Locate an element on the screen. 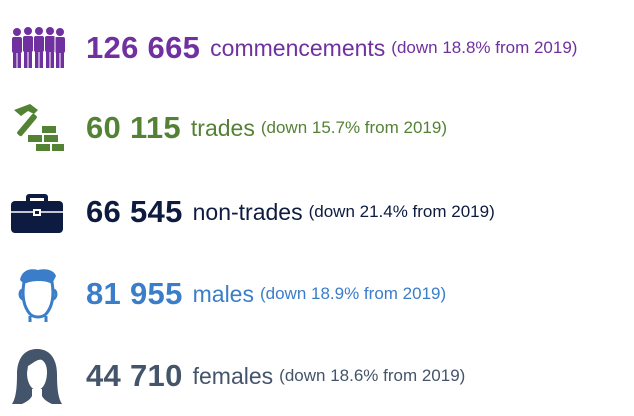  stat-text: 60 115 trades (down 15.7% from 2019) is located at coordinates (266, 128).